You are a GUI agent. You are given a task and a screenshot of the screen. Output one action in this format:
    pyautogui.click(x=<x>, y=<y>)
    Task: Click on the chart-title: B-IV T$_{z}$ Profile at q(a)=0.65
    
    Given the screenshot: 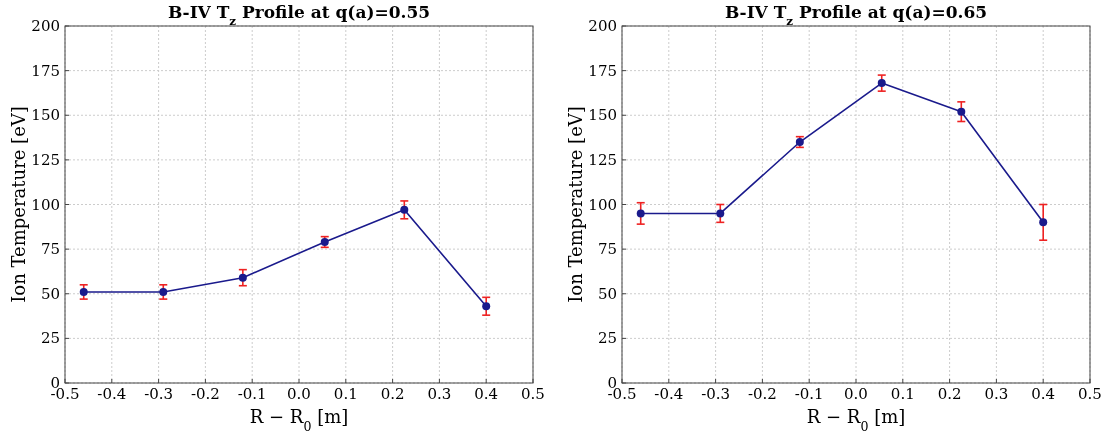 What is the action you would take?
    pyautogui.click(x=856, y=15)
    